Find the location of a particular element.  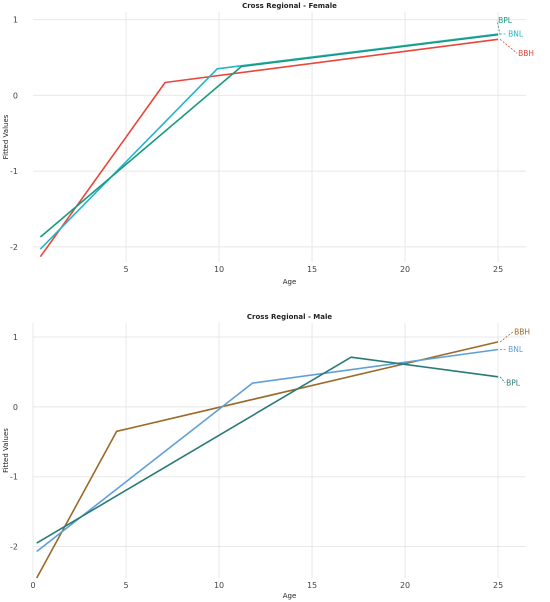

chart-title: Cross Regional - Female is located at coordinates (289, 6).